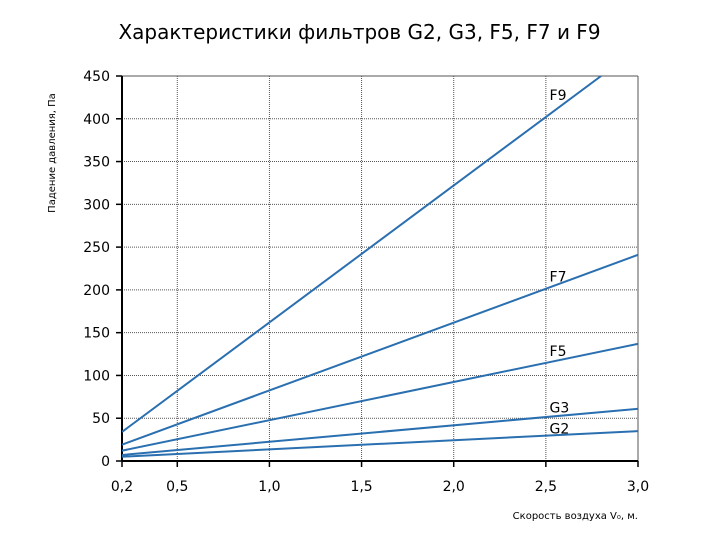 This screenshot has height=549, width=719. Describe the element at coordinates (96, 77) in the screenshot. I see `y-tick-label: 450` at that location.